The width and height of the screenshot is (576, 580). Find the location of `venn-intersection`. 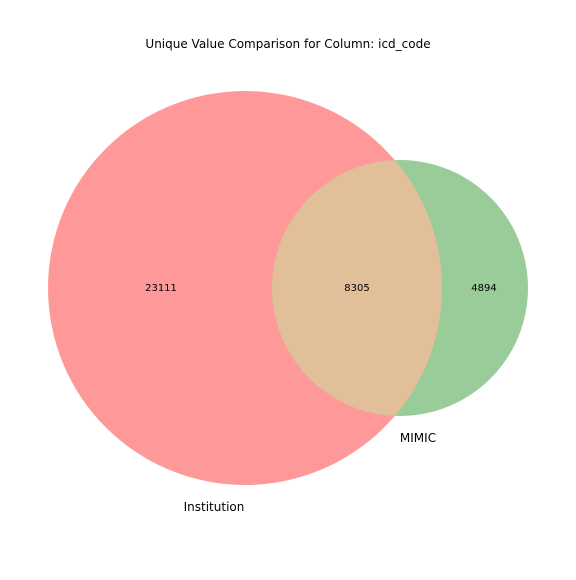

venn-intersection is located at coordinates (357, 288).